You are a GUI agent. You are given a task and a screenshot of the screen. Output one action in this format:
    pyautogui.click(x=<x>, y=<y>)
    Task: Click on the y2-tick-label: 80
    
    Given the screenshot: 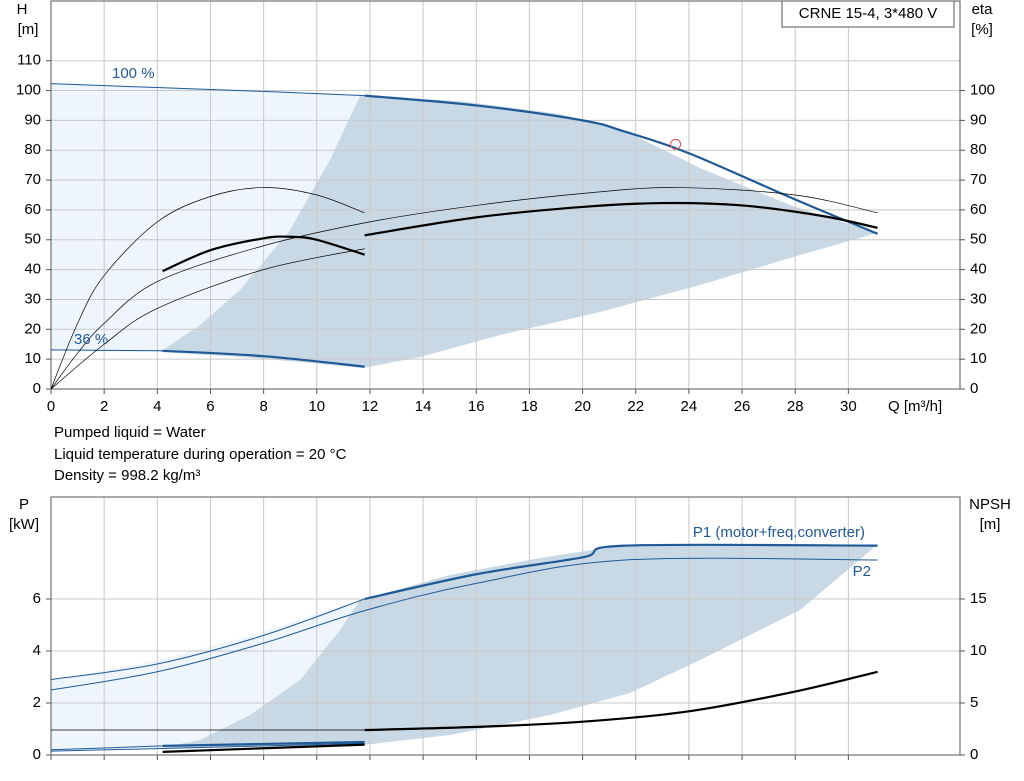 What is the action you would take?
    pyautogui.click(x=978, y=149)
    